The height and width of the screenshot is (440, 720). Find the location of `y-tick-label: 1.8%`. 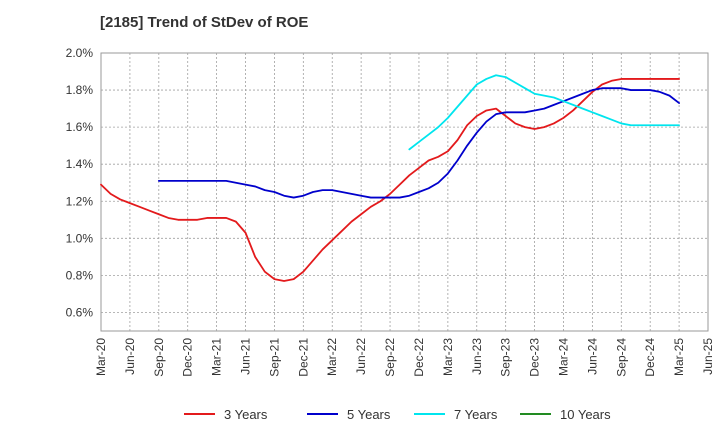

y-tick-label: 1.8% is located at coordinates (80, 90).